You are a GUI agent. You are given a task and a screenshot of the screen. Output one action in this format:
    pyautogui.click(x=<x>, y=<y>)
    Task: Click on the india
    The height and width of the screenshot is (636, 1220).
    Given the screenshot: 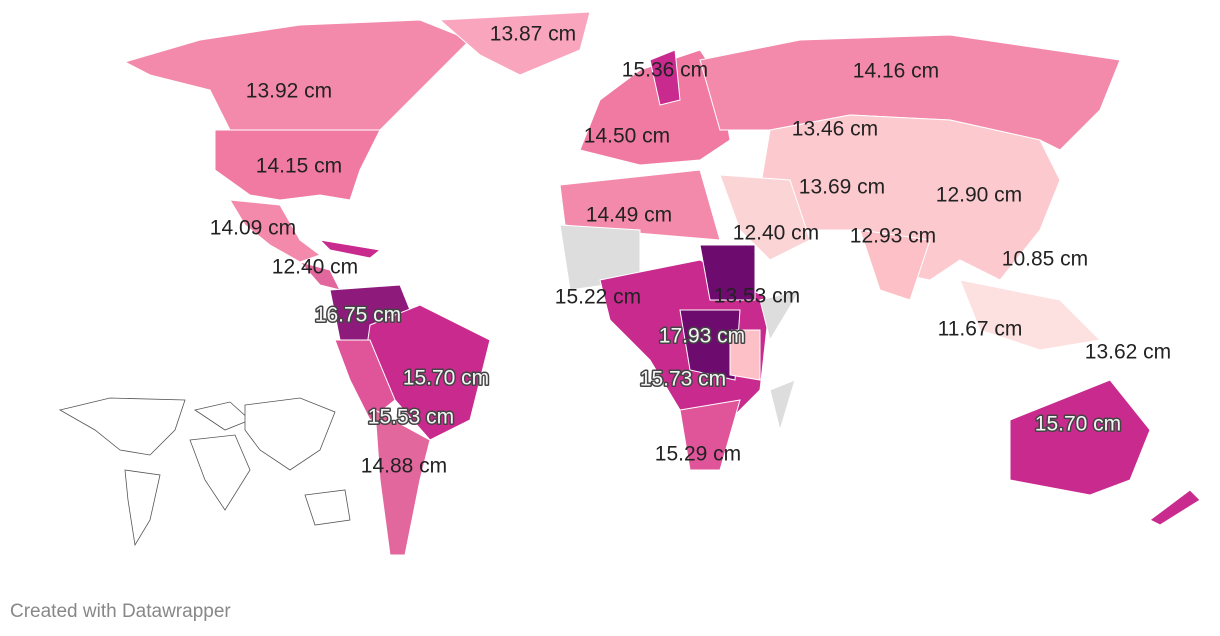 What is the action you would take?
    pyautogui.click(x=895, y=265)
    